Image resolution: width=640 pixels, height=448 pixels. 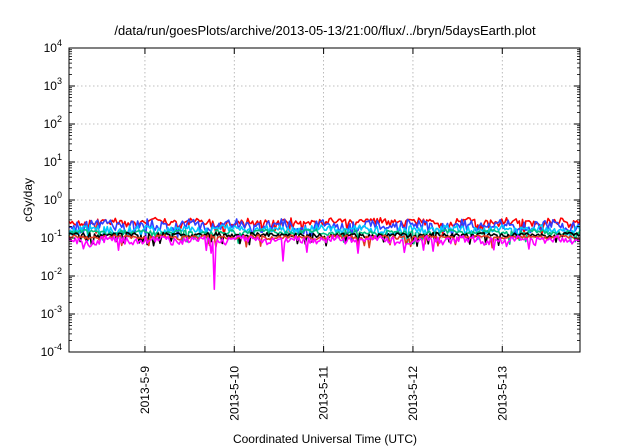 I want to click on x-axis-label: Coordinated Universal Time (UTC), so click(x=325, y=439).